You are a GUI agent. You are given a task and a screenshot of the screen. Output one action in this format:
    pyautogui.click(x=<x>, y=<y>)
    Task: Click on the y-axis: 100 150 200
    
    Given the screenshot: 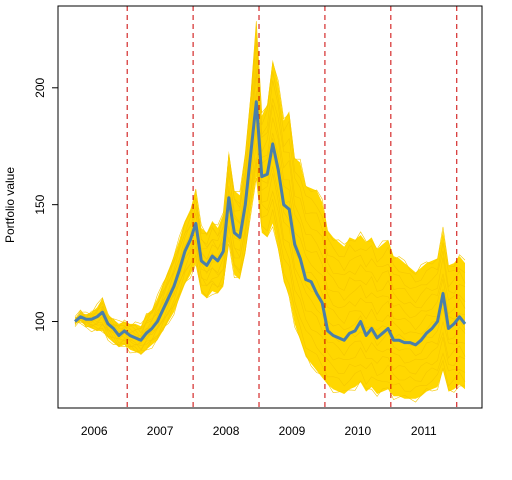 What is the action you would take?
    pyautogui.click(x=45, y=204)
    